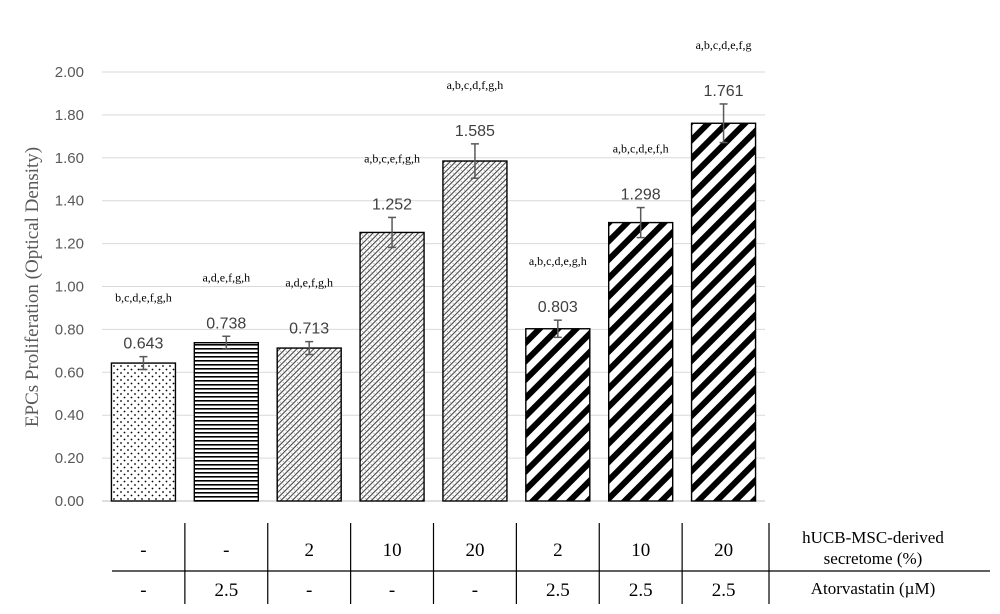 This screenshot has height=614, width=1000. What do you see at coordinates (558, 307) in the screenshot?
I see `data-label: 0.803` at bounding box center [558, 307].